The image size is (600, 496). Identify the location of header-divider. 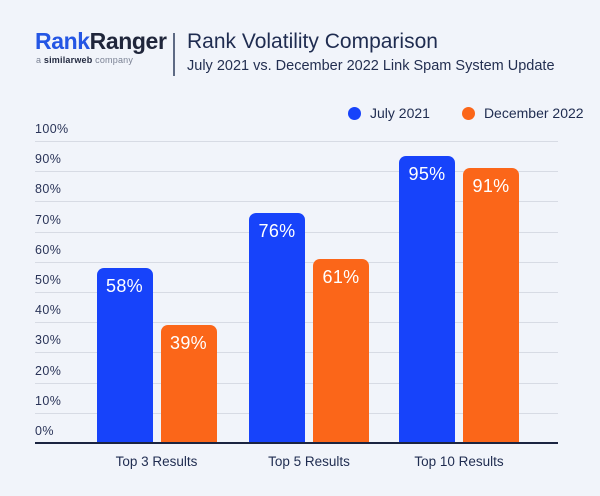
(174, 54).